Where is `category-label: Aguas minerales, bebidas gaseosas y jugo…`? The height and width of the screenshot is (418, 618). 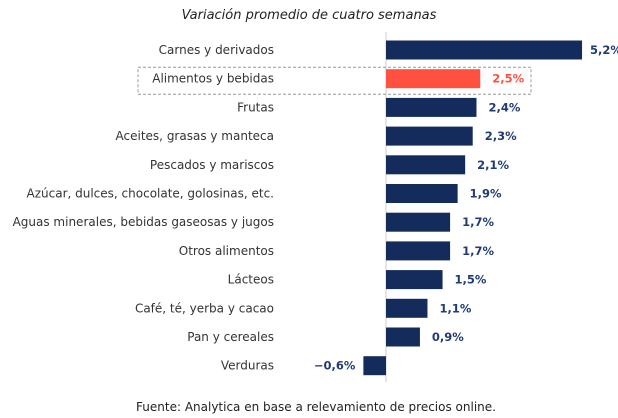
category-label: Aguas minerales, bebidas gaseosas y jugo… is located at coordinates (143, 222).